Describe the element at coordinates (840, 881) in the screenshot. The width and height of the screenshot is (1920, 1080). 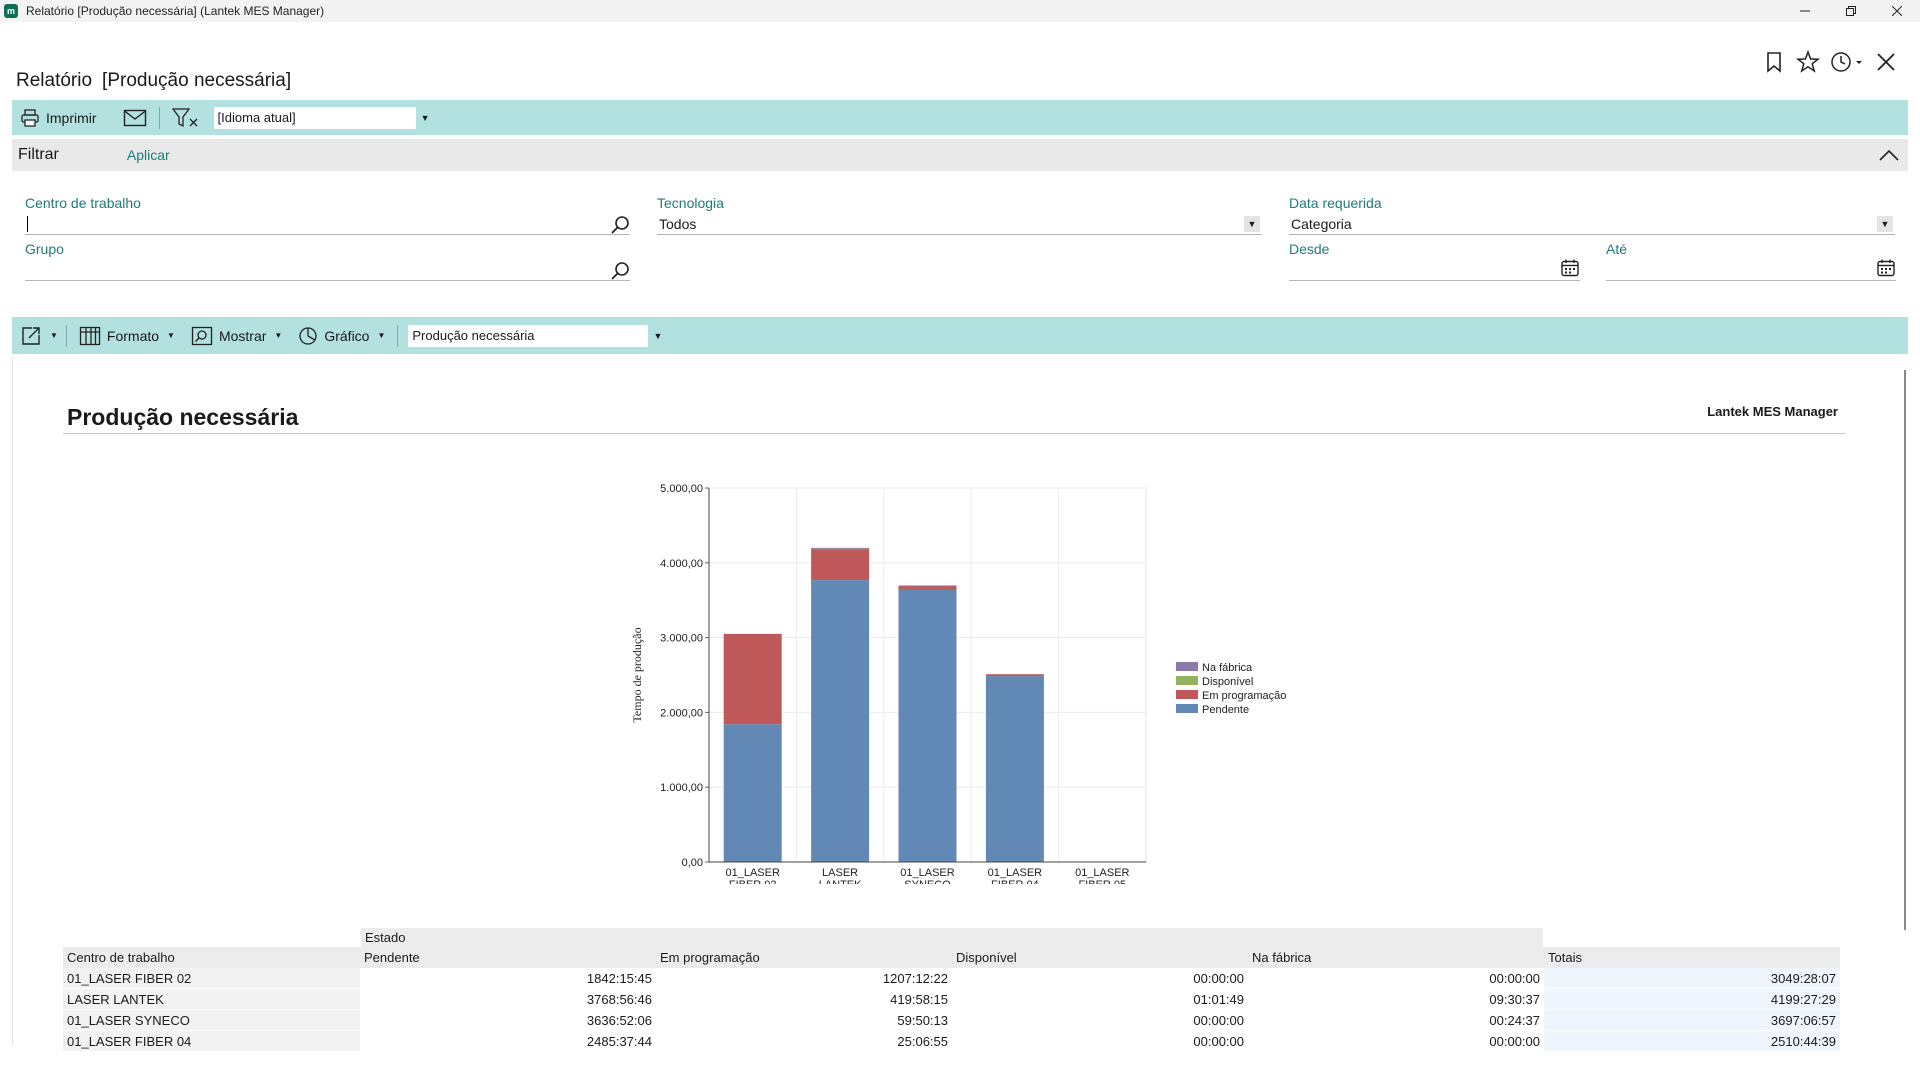
I see `x-tick-label: LANTEK` at that location.